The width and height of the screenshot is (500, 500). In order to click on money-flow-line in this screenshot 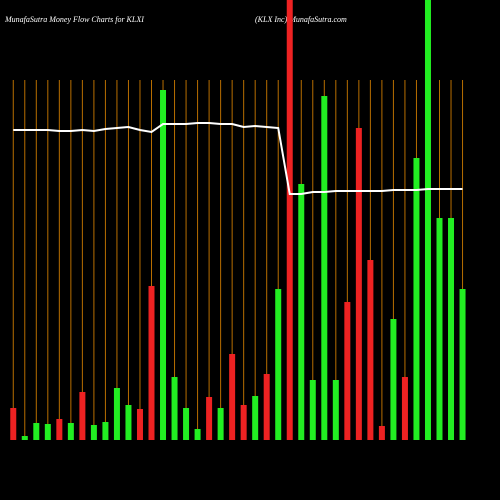, I will do `click(238, 158)`.